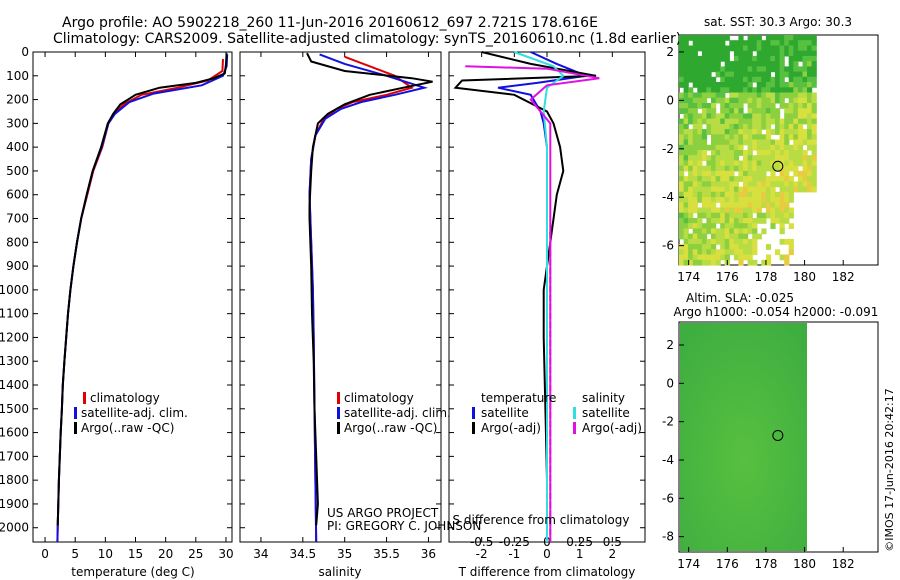 This screenshot has height=580, width=900. What do you see at coordinates (14, 361) in the screenshot?
I see `depth-tick-label: 1300` at bounding box center [14, 361].